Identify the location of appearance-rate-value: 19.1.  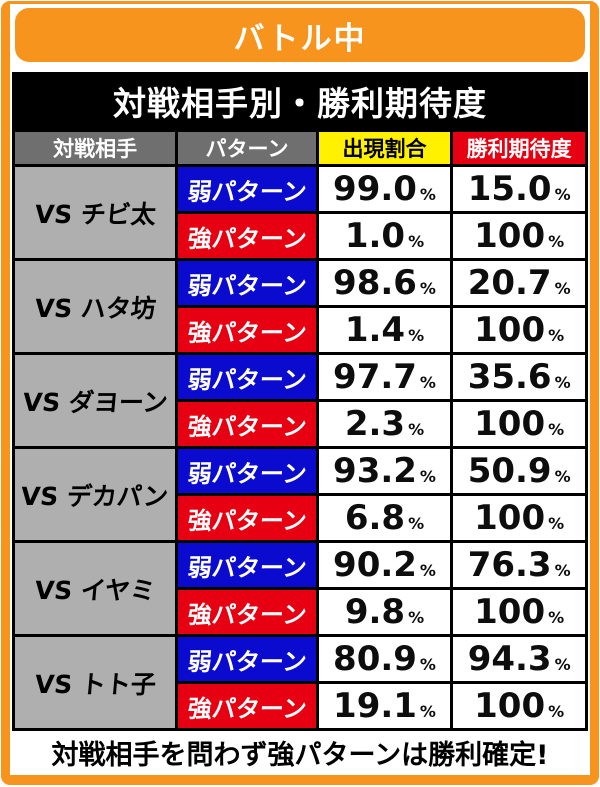
(375, 706).